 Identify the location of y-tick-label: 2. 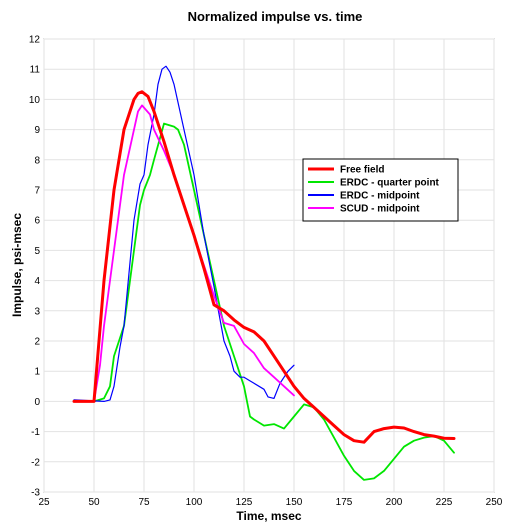
(37, 342).